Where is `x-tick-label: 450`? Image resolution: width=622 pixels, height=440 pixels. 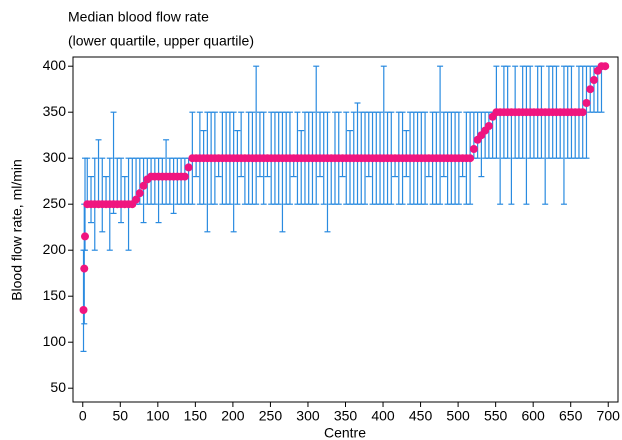 x-tick-label: 450 is located at coordinates (421, 416).